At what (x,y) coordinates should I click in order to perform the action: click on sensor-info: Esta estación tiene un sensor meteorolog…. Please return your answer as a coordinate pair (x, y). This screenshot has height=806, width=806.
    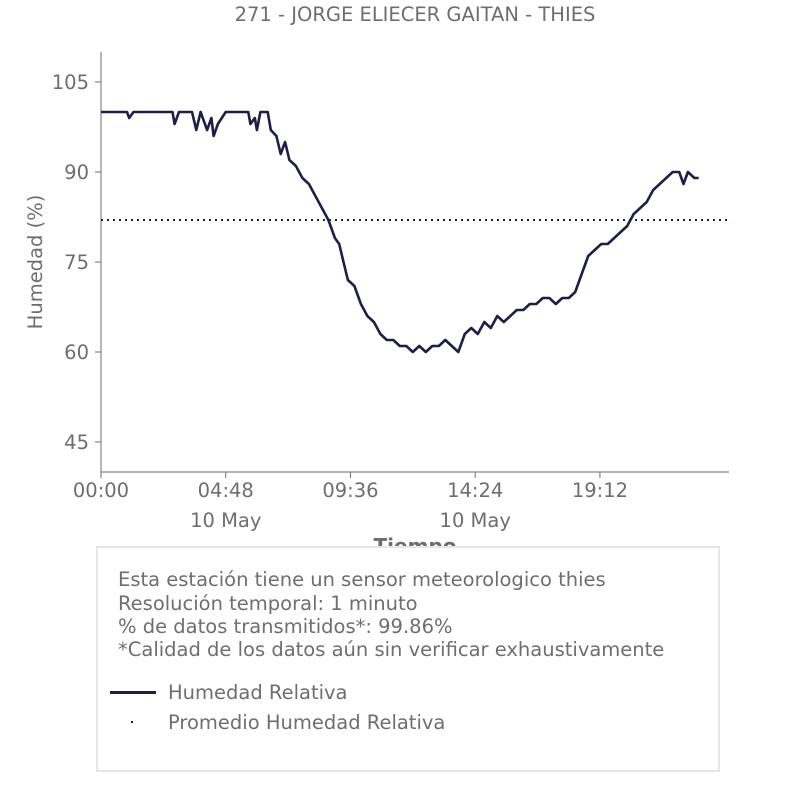
    Looking at the image, I should click on (362, 579).